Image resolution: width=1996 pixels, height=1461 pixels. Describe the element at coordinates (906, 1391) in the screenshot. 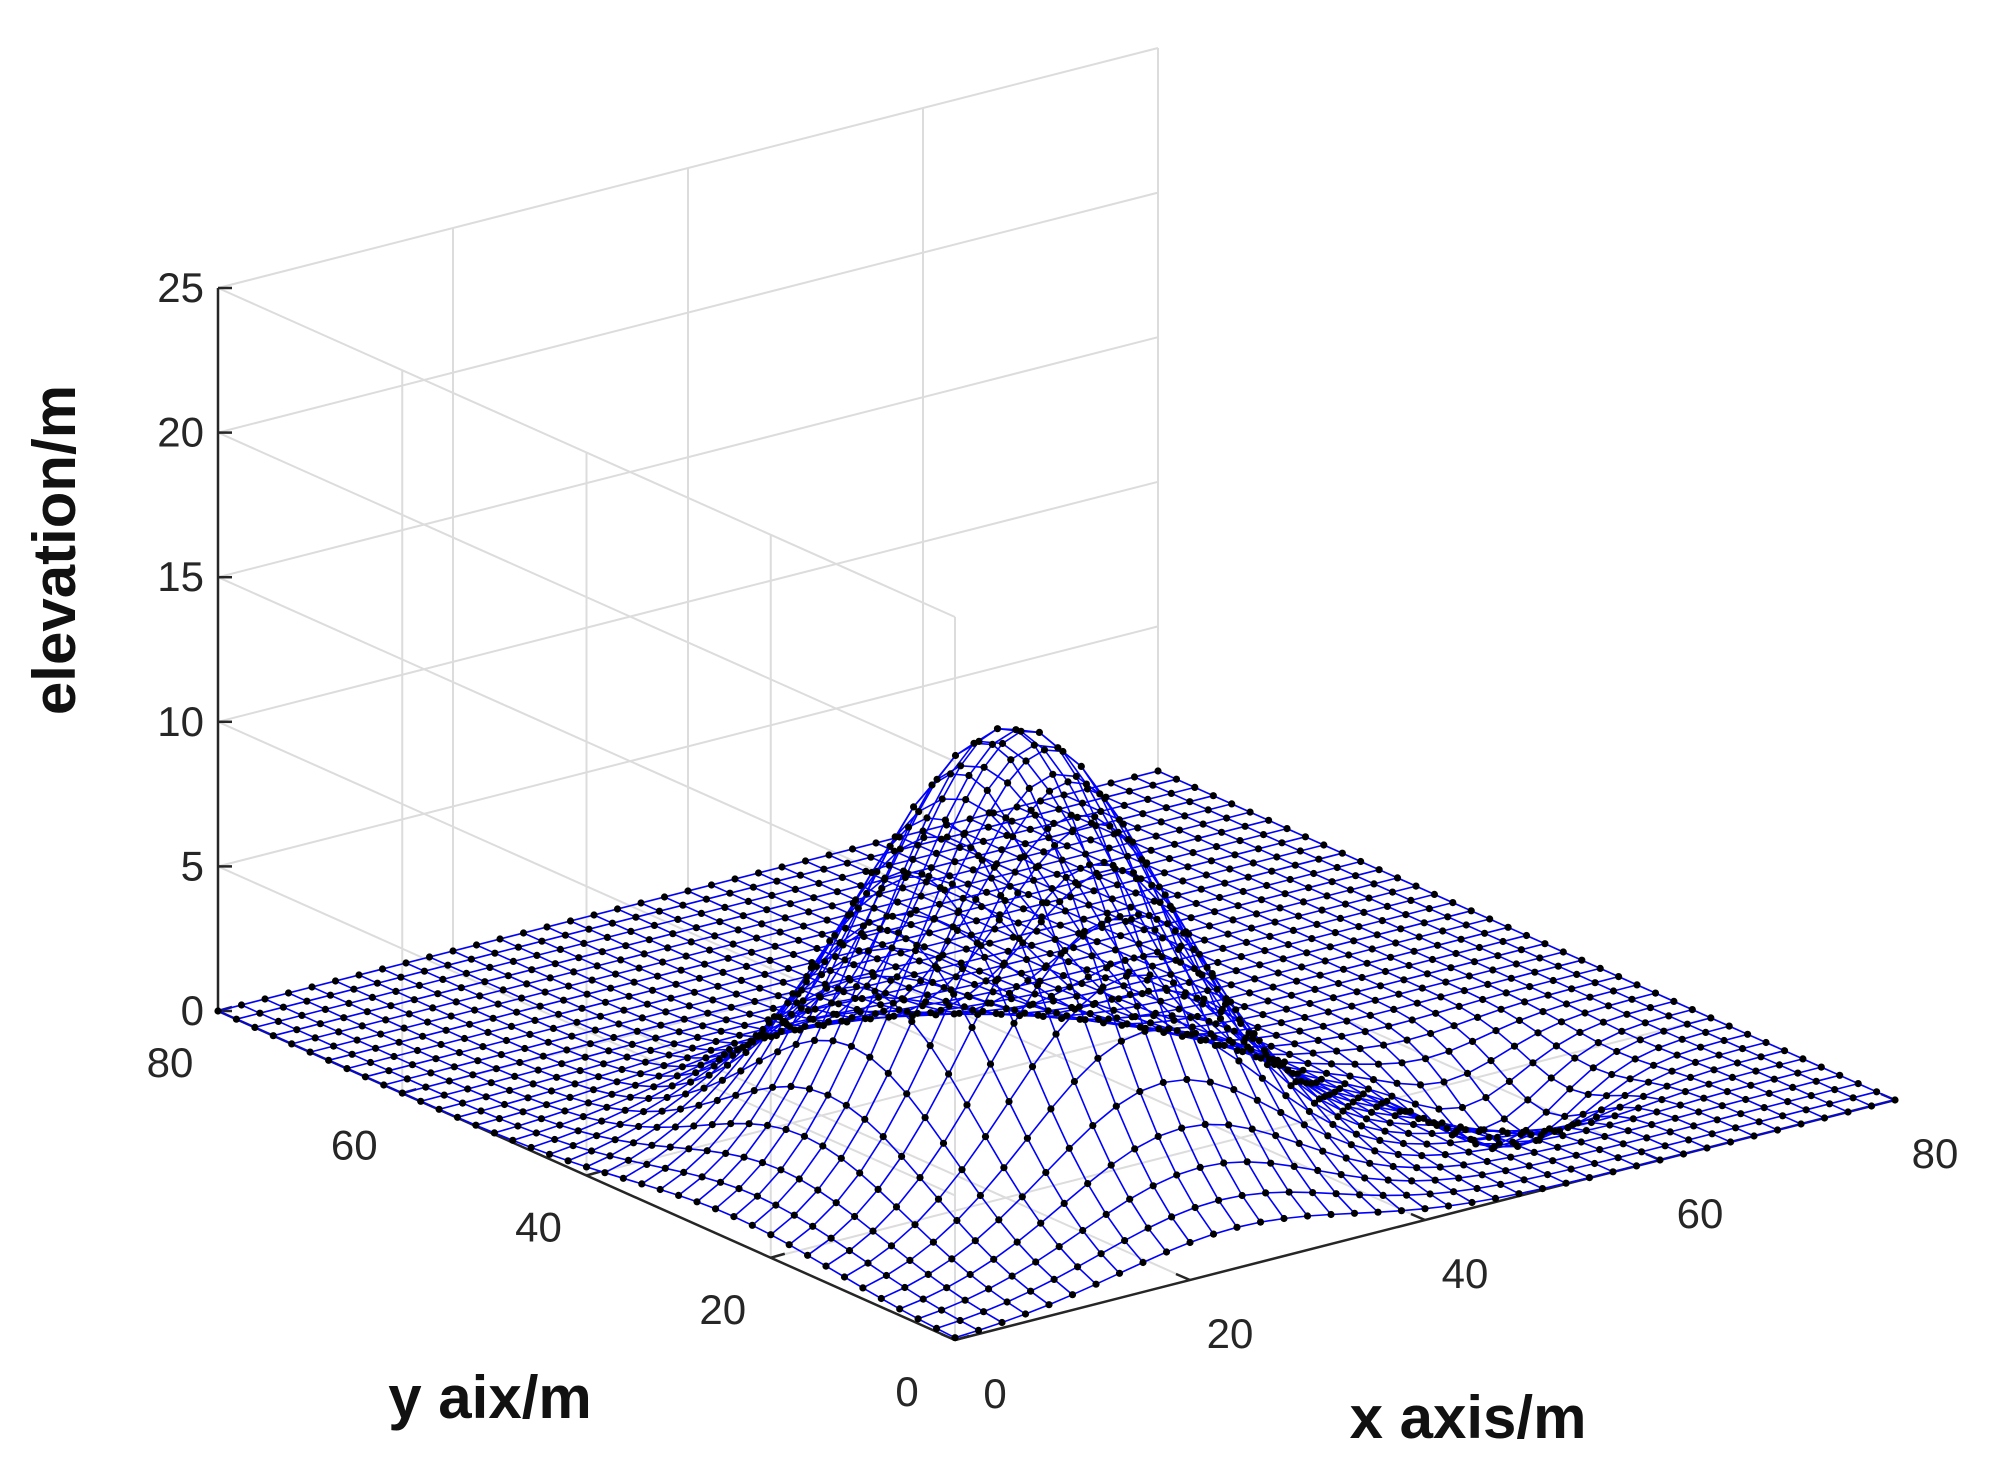

I see `y-tick-label: 0` at that location.